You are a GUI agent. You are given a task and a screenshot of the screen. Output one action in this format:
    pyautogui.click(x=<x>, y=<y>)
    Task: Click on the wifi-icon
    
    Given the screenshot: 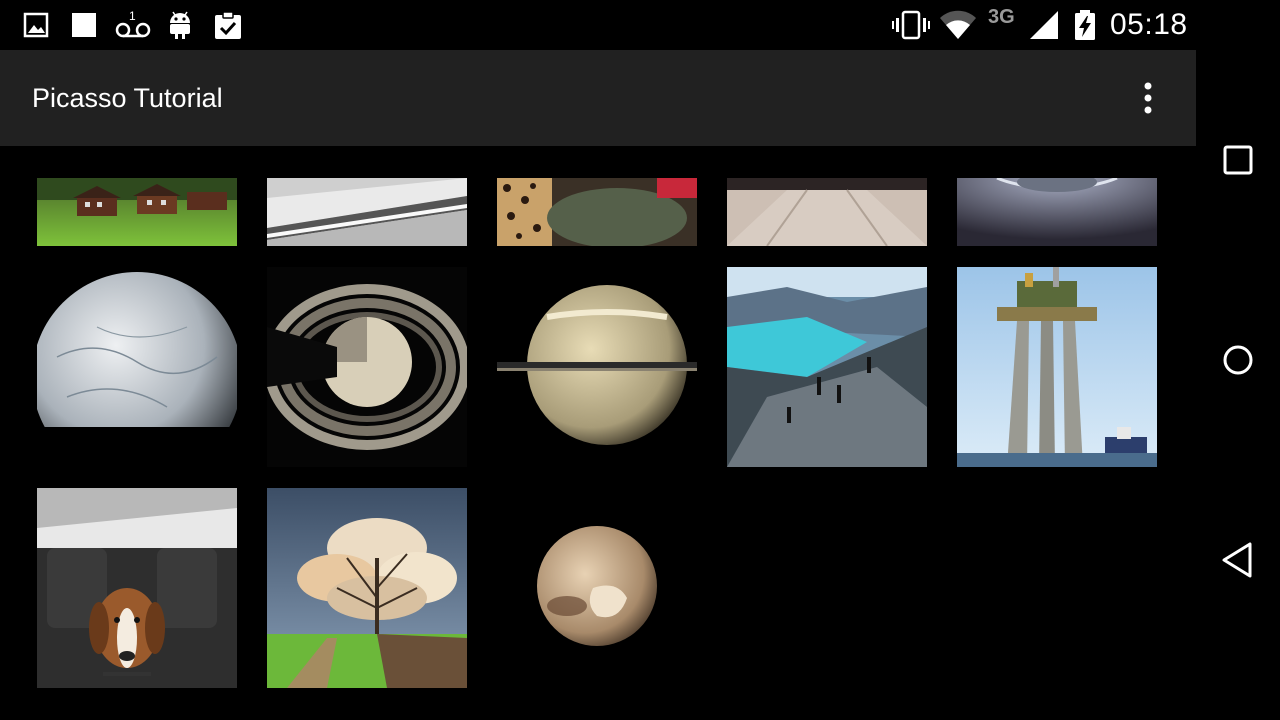 What is the action you would take?
    pyautogui.click(x=958, y=25)
    